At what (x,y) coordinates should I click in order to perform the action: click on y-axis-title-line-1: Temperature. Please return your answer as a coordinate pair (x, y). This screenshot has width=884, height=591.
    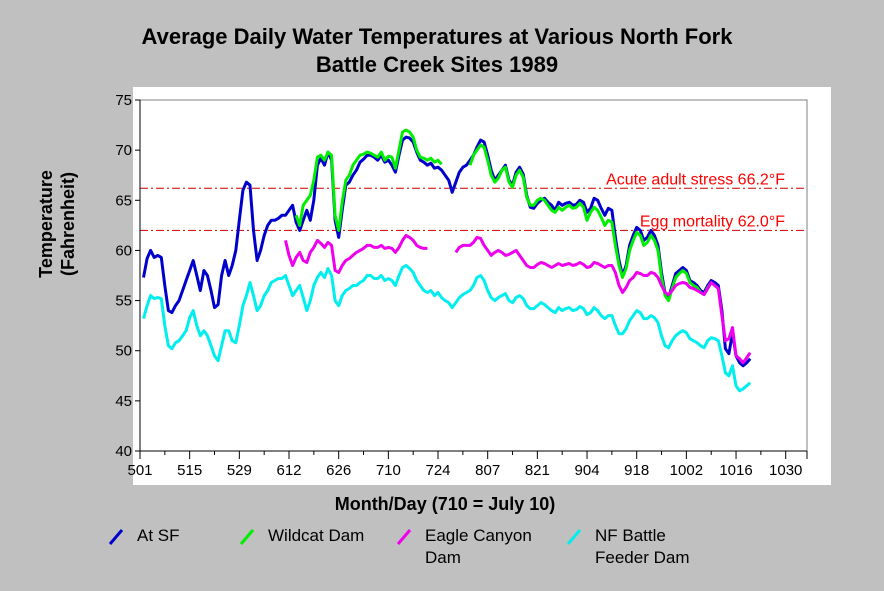
    Looking at the image, I should click on (46, 224).